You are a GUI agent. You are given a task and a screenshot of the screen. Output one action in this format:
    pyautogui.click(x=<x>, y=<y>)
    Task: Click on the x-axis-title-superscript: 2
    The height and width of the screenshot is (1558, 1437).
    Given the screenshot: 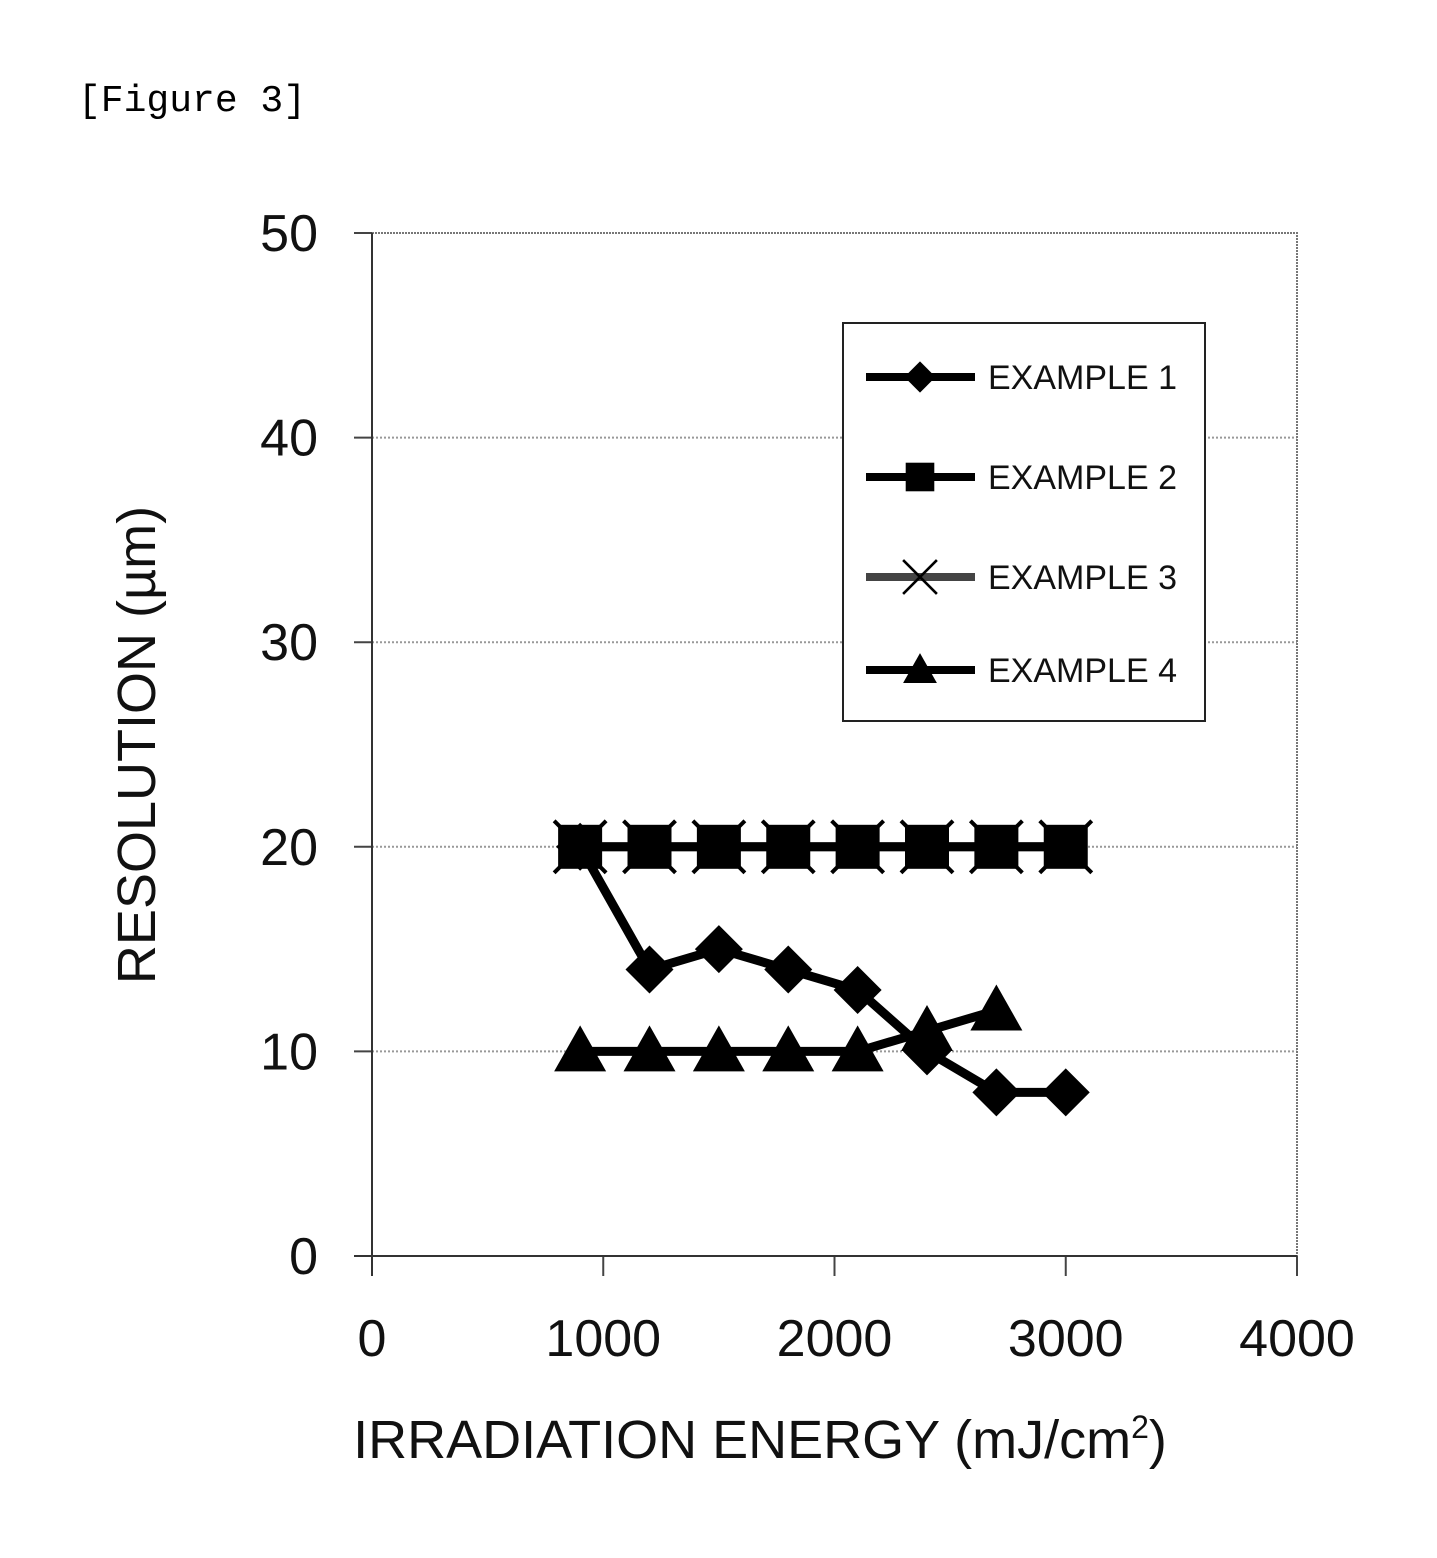 What is the action you would take?
    pyautogui.click(x=1140, y=1427)
    